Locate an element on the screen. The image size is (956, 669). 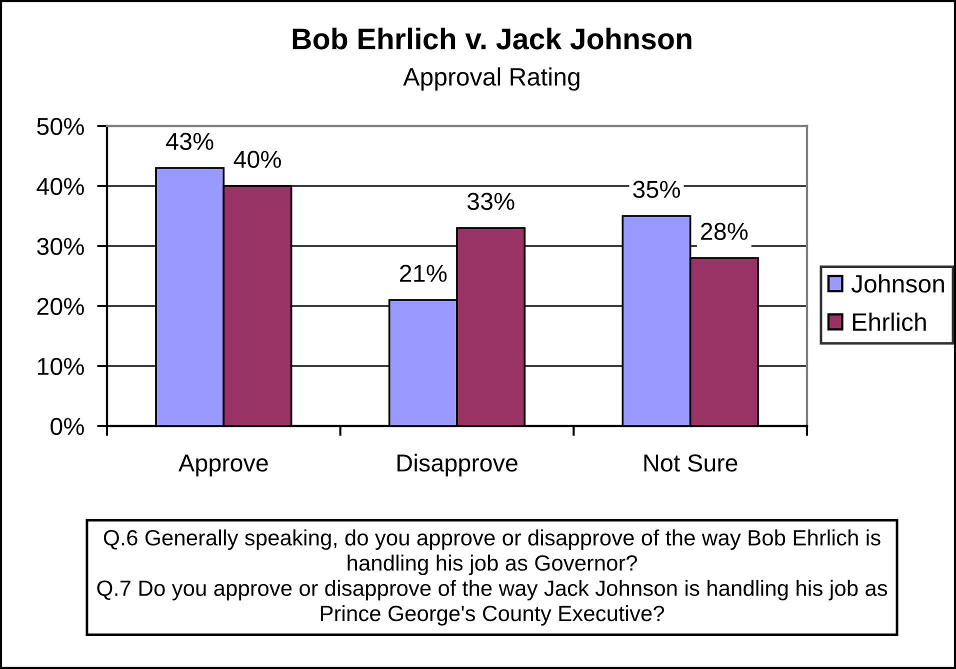
chart-subtitle: Approval Rating is located at coordinates (491, 79).